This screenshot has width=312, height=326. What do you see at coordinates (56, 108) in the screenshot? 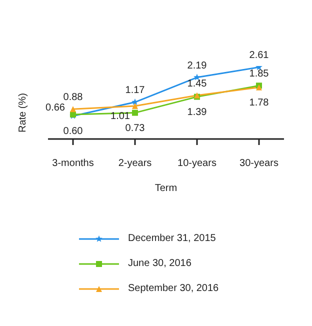
I see `data-label: 0.66` at bounding box center [56, 108].